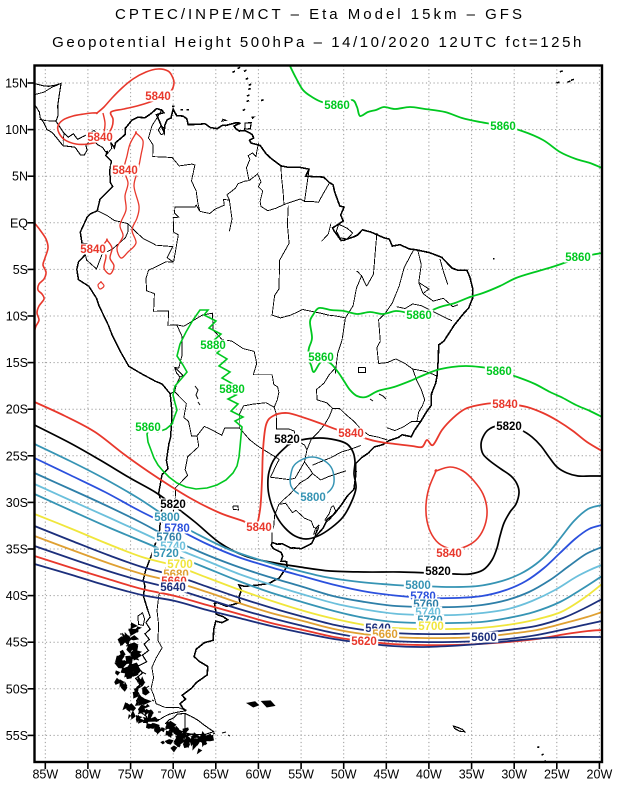  Describe the element at coordinates (16, 130) in the screenshot. I see `svg-text: 10N` at that location.